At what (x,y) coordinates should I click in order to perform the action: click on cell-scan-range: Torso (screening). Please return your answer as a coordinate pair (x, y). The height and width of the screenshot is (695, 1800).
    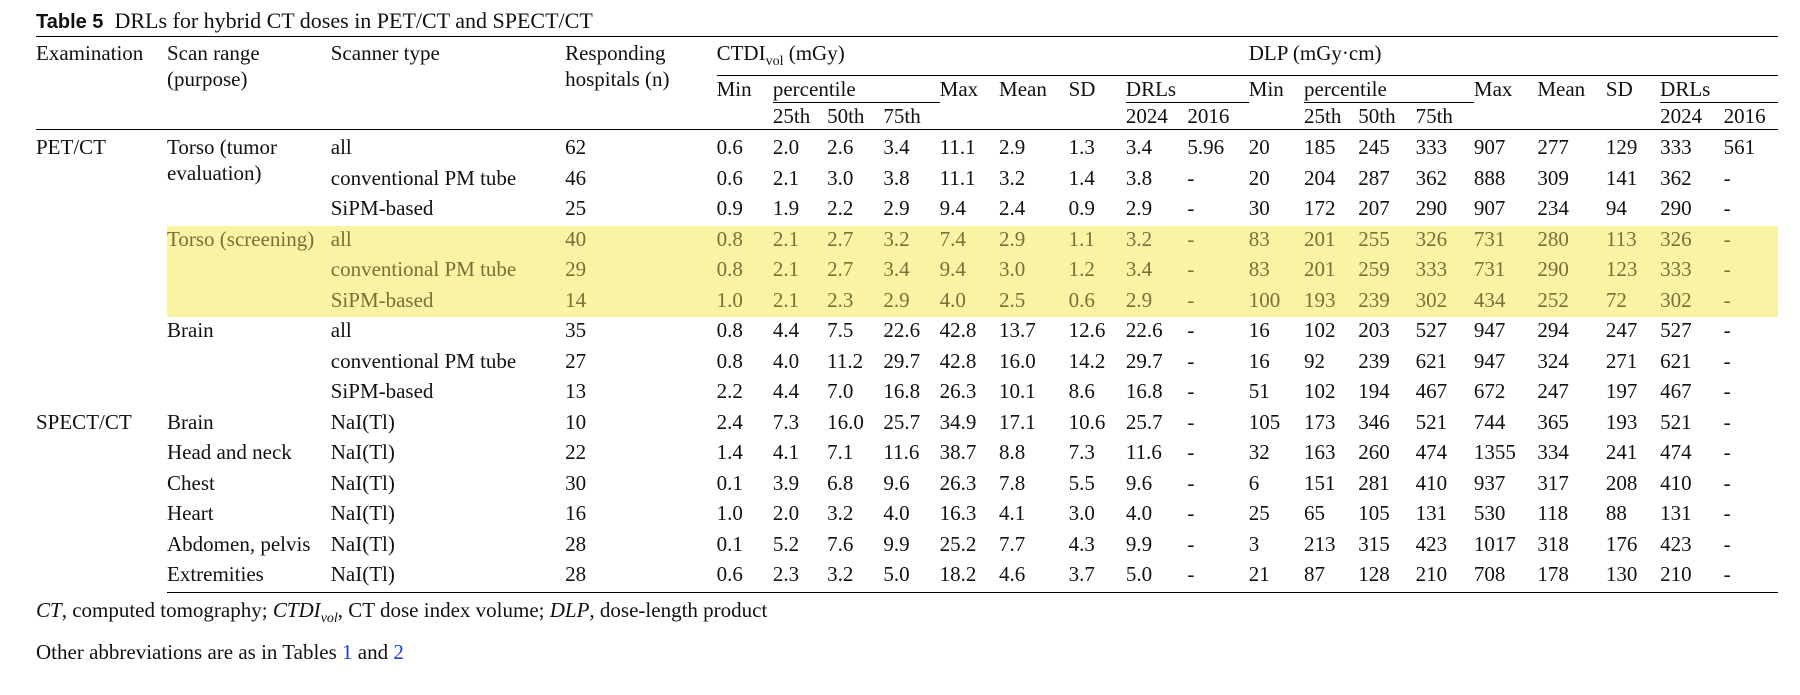
    Looking at the image, I should click on (249, 271).